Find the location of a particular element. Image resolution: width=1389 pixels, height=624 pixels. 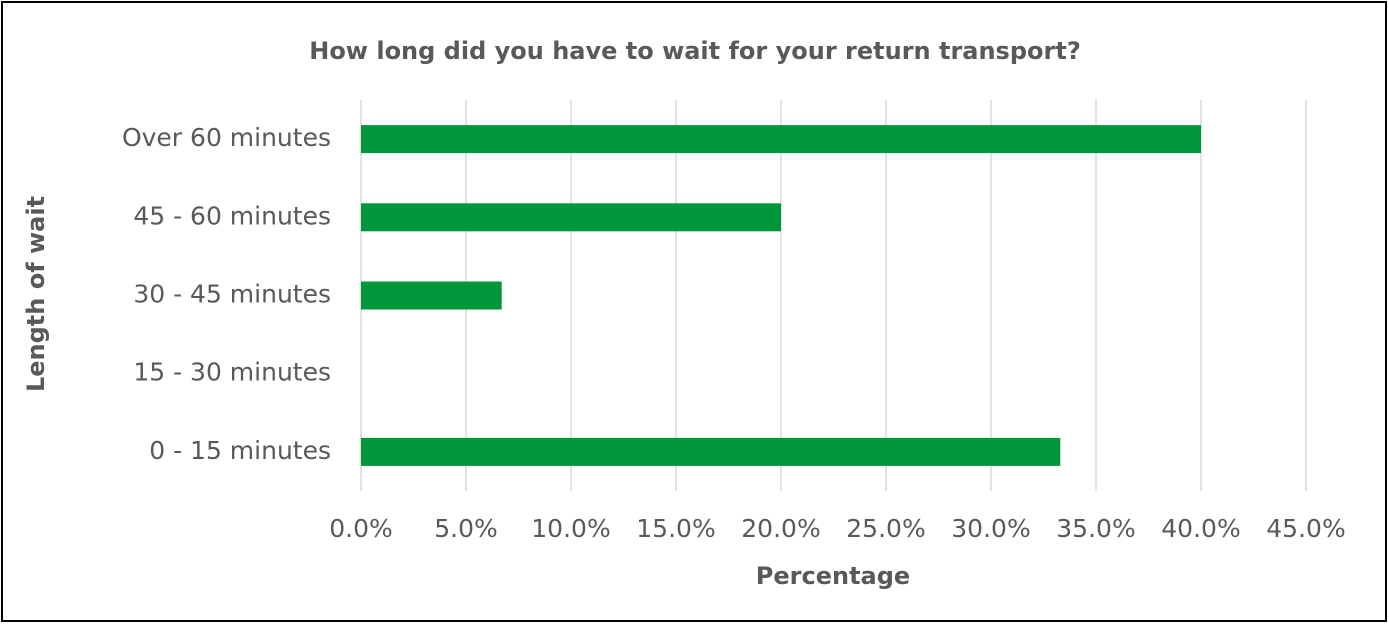

y-tick-label: 30 - 45 minutes is located at coordinates (232, 294).